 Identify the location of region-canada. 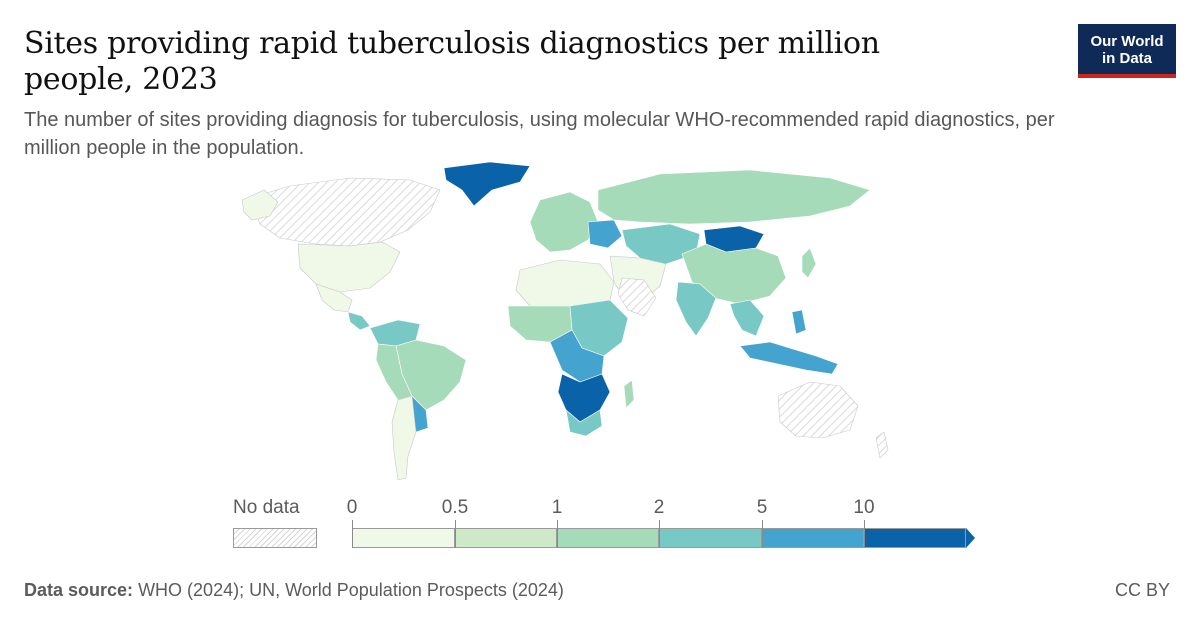
(345, 212).